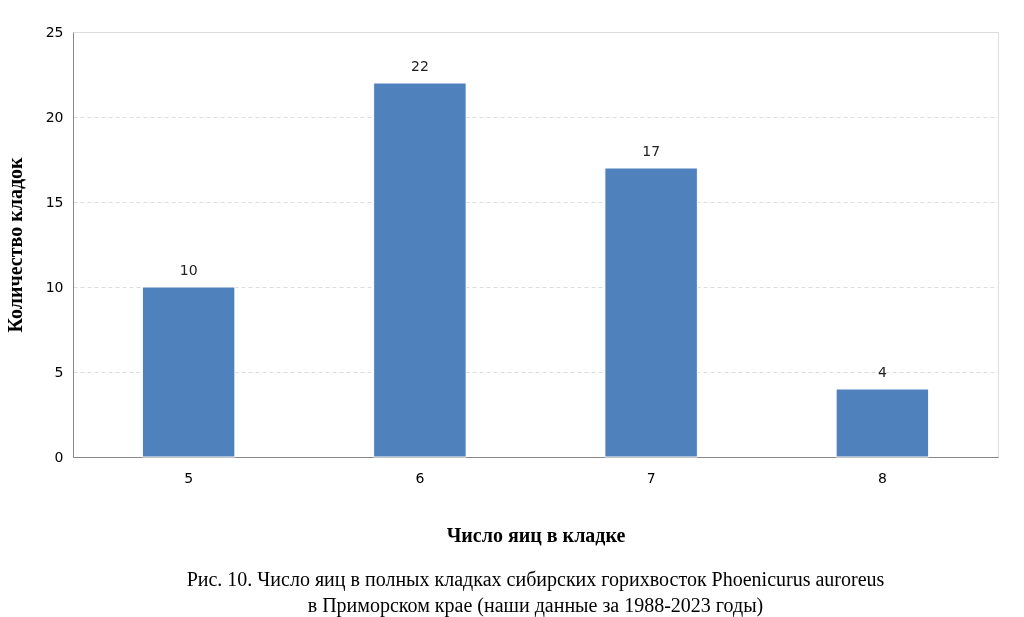 The height and width of the screenshot is (617, 1024). I want to click on x-tick-label: 7, so click(651, 477).